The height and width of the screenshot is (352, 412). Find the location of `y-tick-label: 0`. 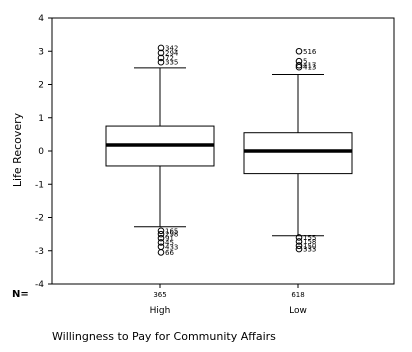

y-tick-label: 0 is located at coordinates (41, 152).